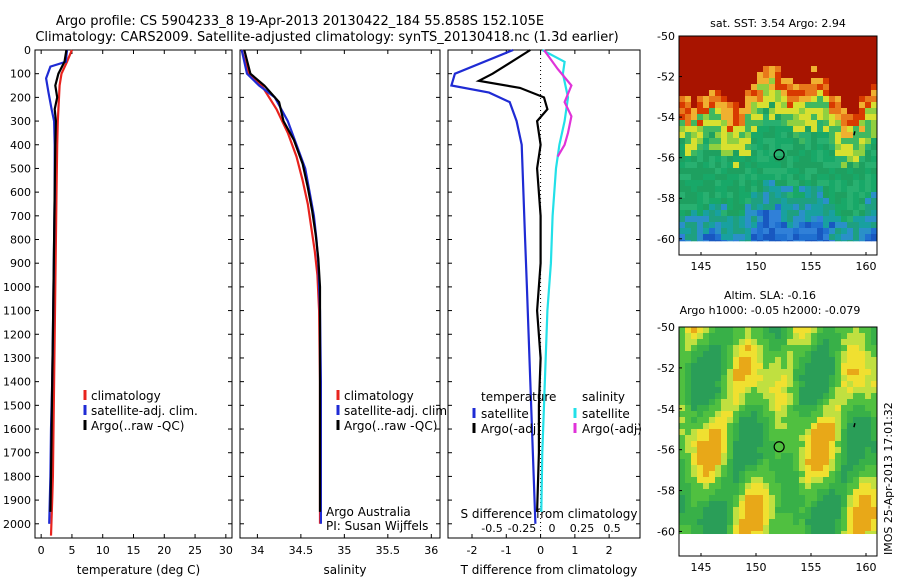  I want to click on sst-coast-mark, so click(854, 133).